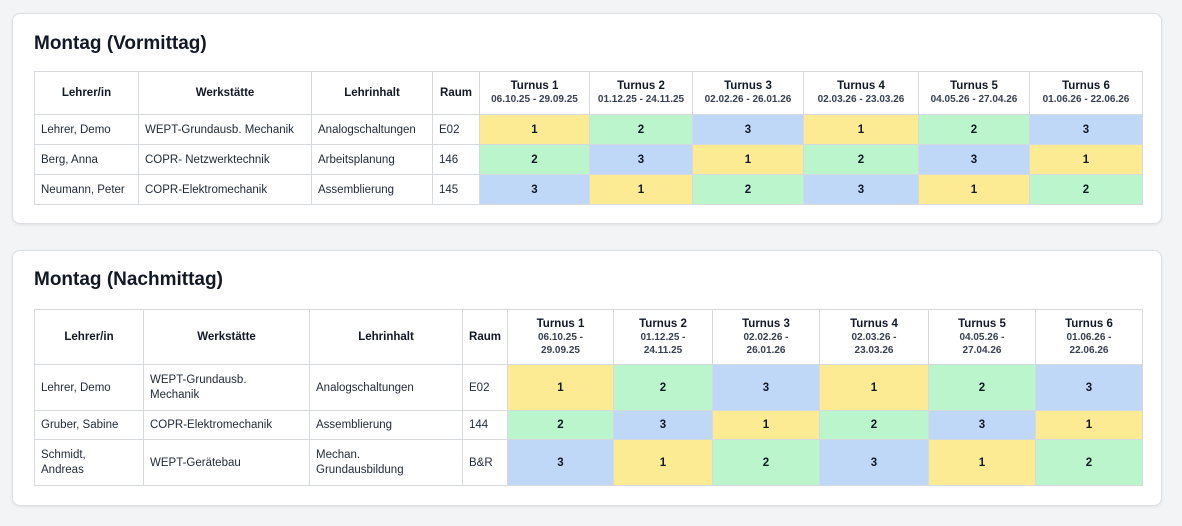 This screenshot has height=526, width=1182. Describe the element at coordinates (386, 462) in the screenshot. I see `content-cell: Mechan. Grundausbildung` at that location.